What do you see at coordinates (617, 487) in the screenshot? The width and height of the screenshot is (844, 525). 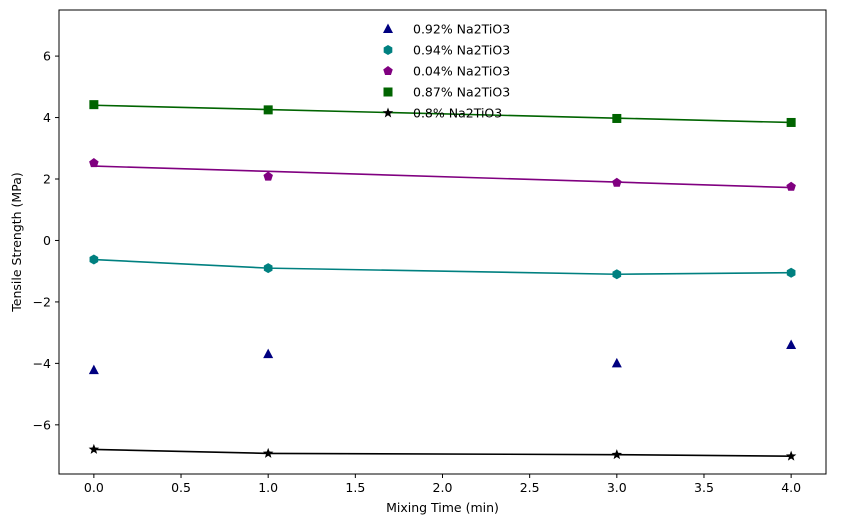 I see `x-tick-label: 3.0` at bounding box center [617, 487].